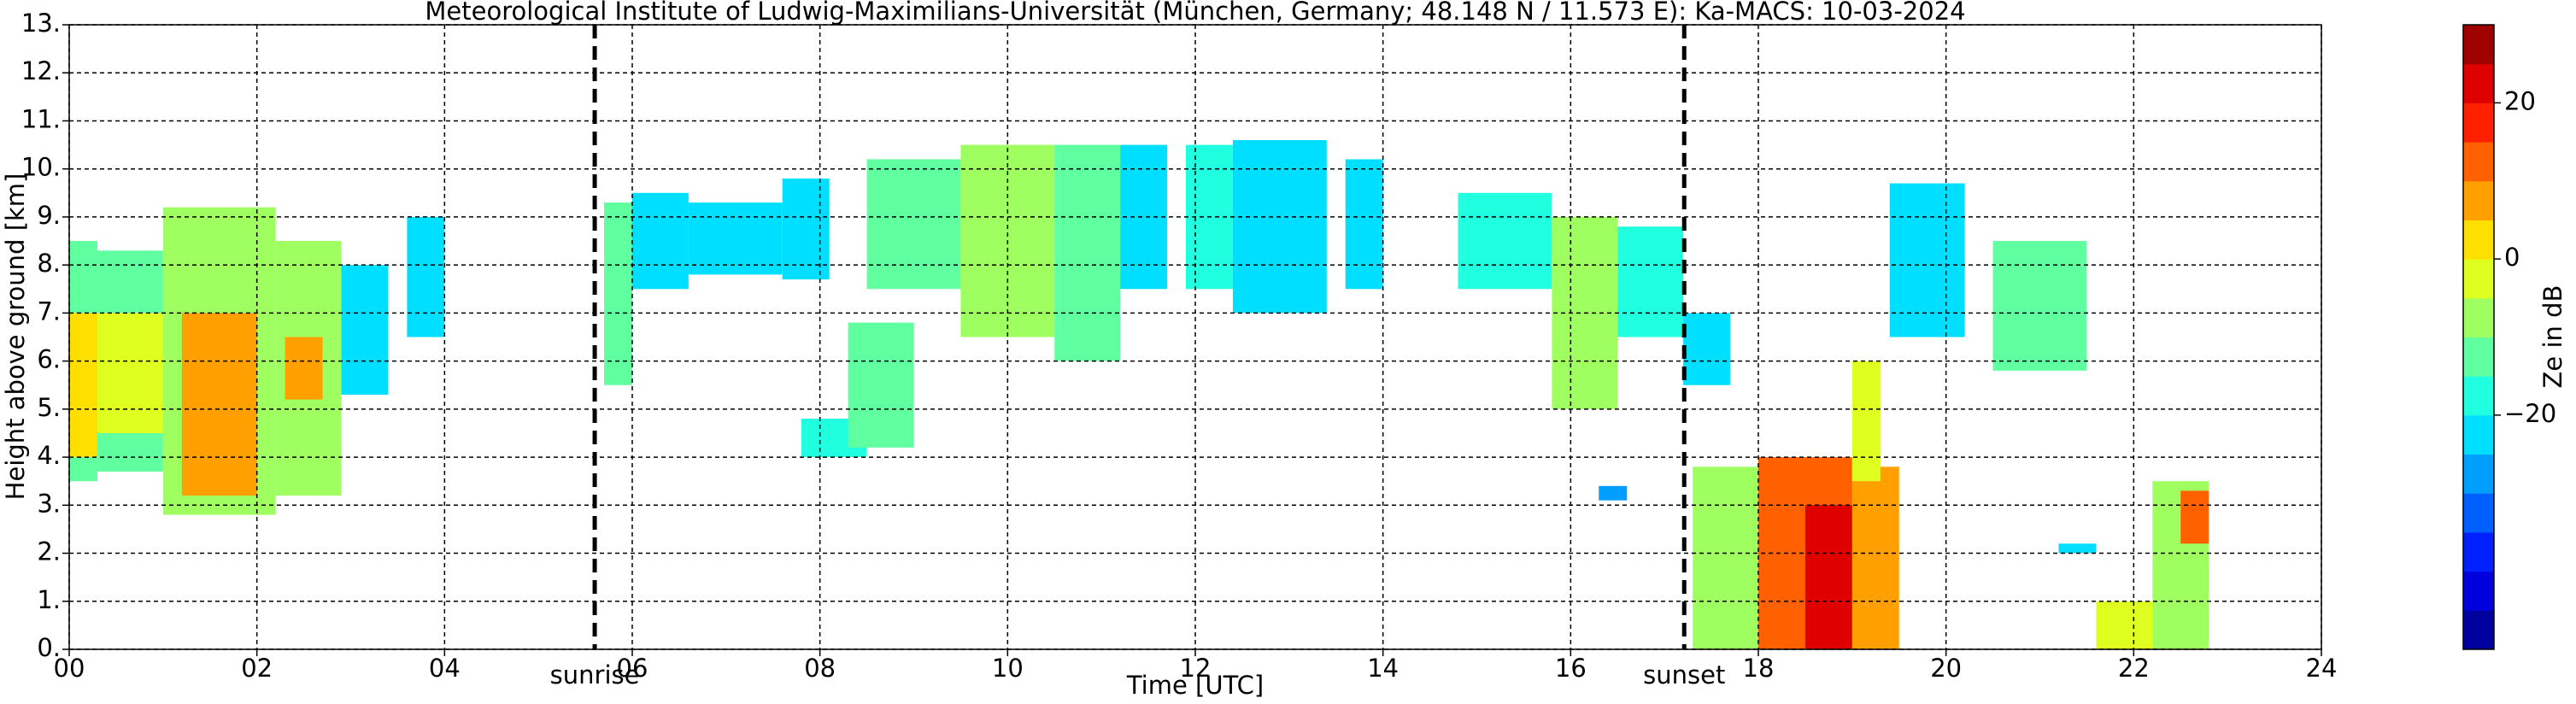  I want to click on colorbar-label: Ze in dB, so click(2552, 337).